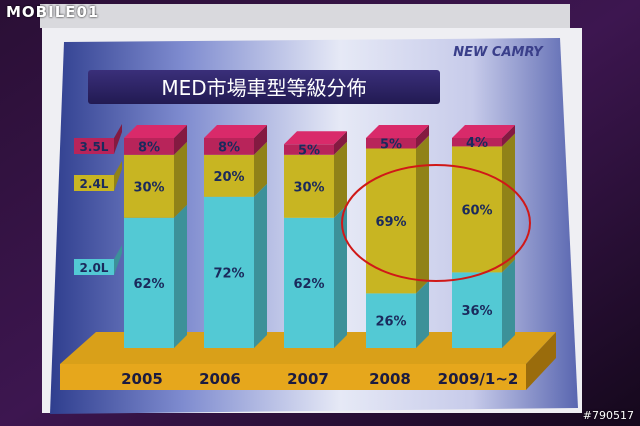 The width and height of the screenshot is (640, 426). I want to click on bar-2.4L-2007, so click(309, 186).